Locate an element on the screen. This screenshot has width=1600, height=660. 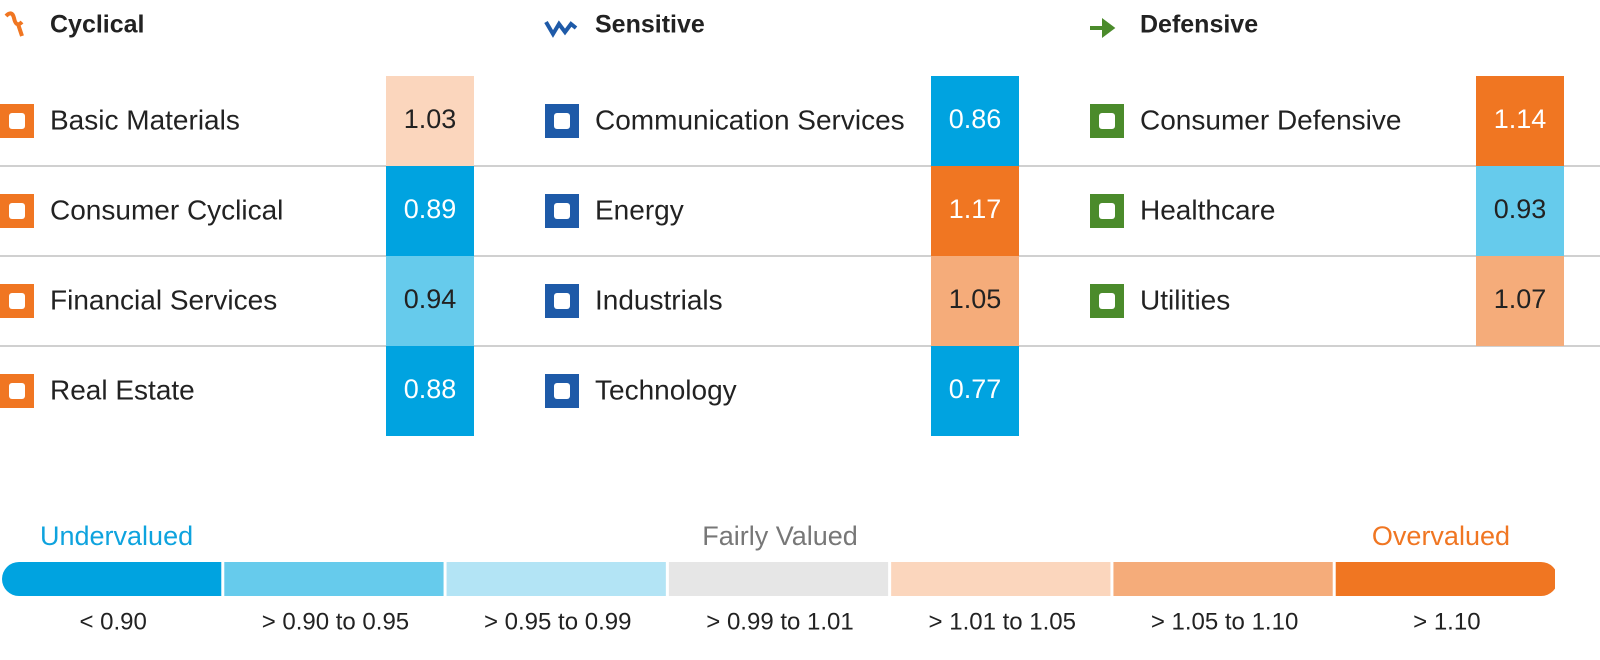
defensive-icon is located at coordinates (1103, 28).